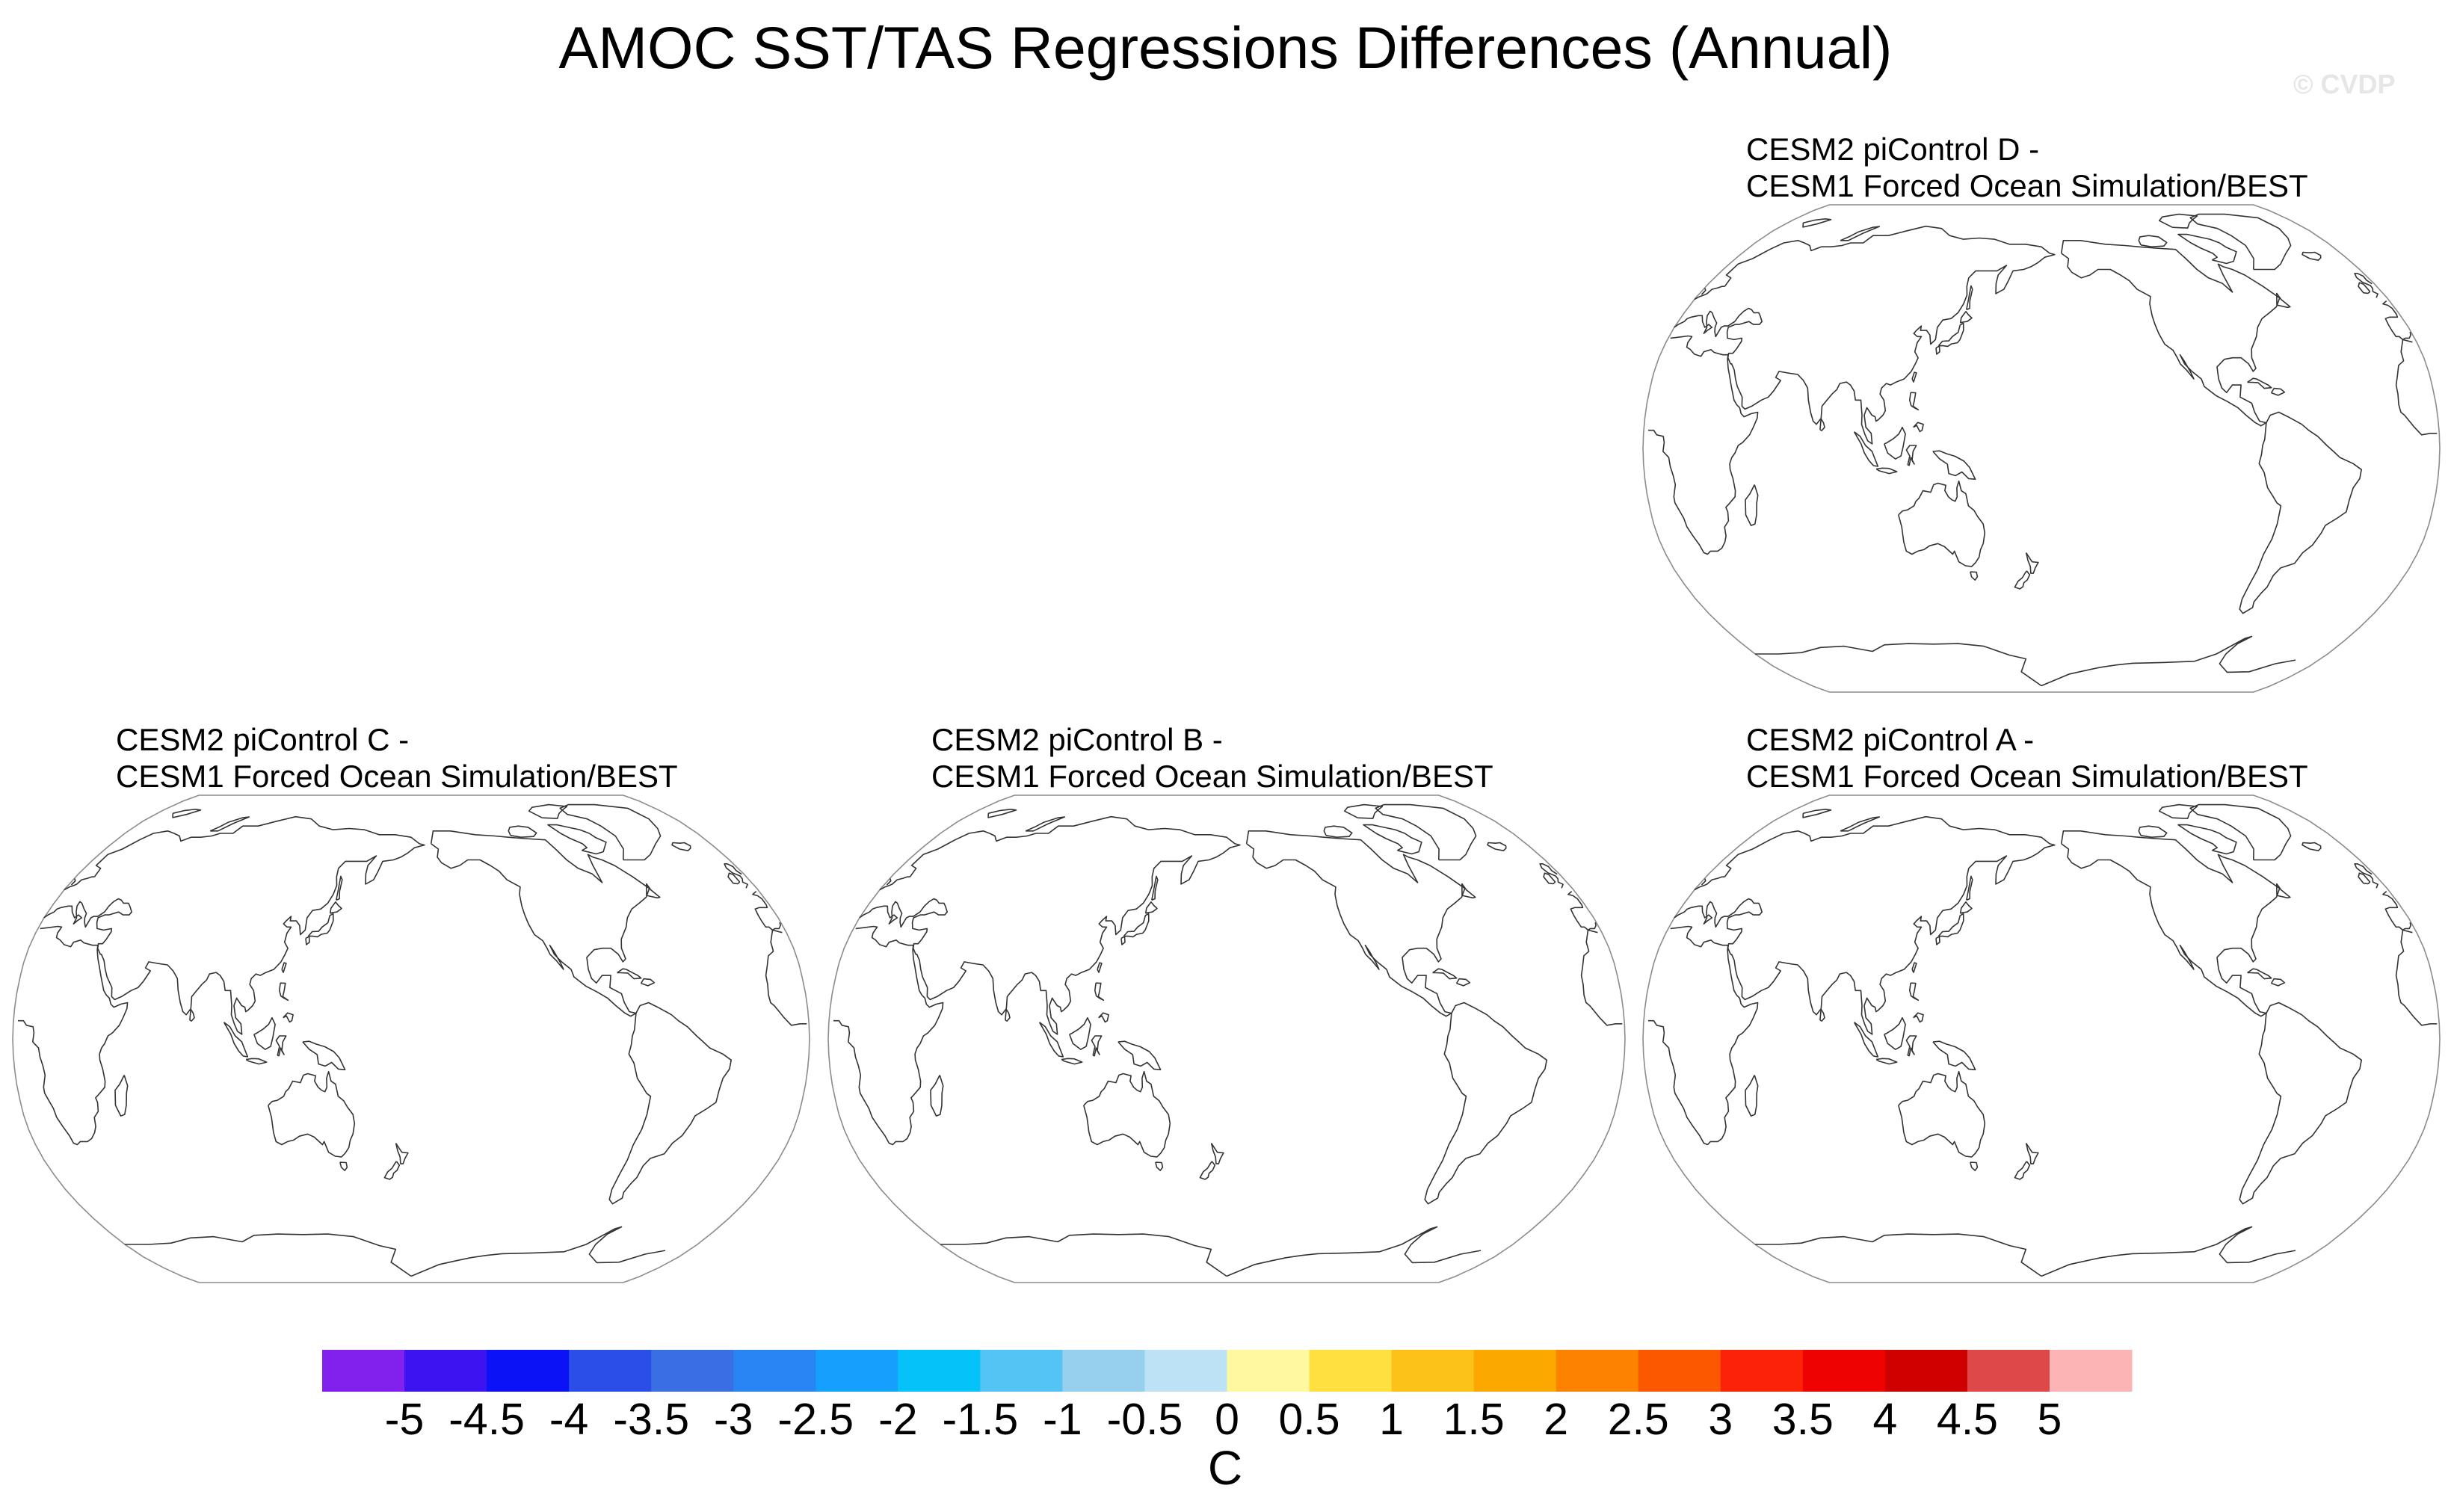 The width and height of the screenshot is (2451, 1512). Describe the element at coordinates (980, 1420) in the screenshot. I see `colorbar-tick-label: -1.5` at that location.